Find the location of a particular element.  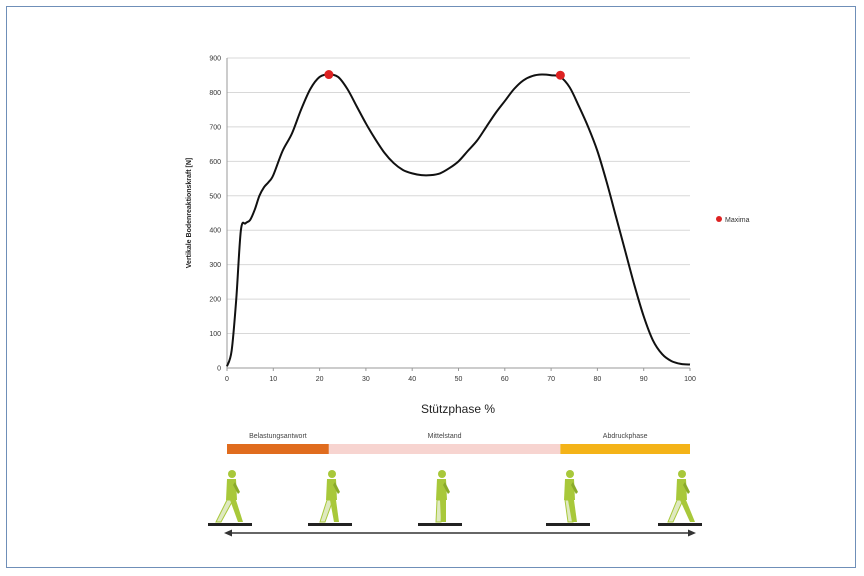

phase-label: Mittelstand is located at coordinates (445, 436).